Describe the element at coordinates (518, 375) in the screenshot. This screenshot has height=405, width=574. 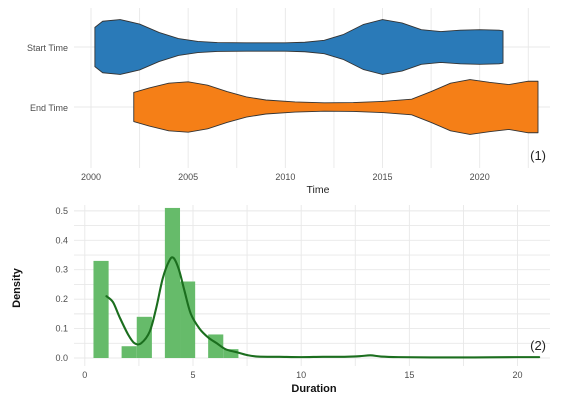
I see `histogram-x-tick-label: 20` at that location.